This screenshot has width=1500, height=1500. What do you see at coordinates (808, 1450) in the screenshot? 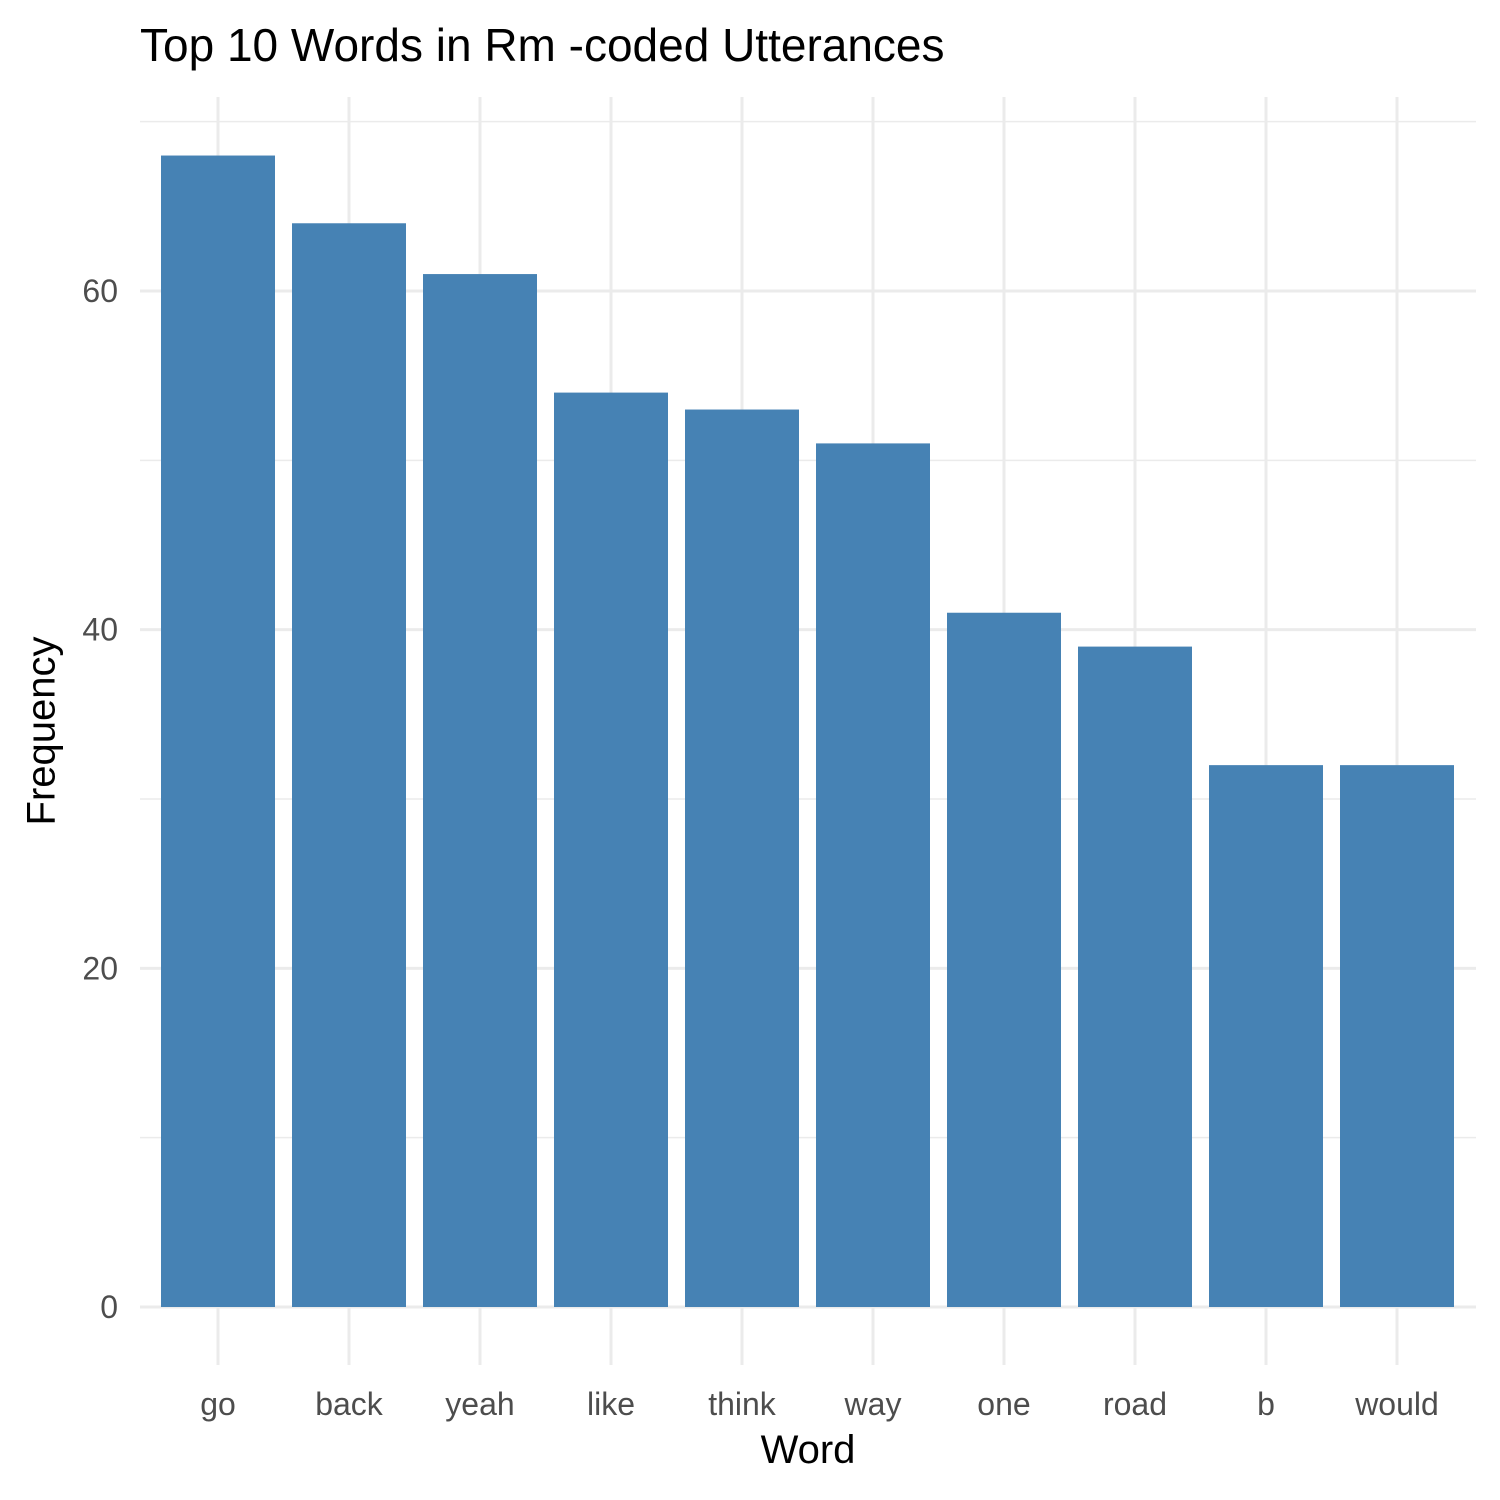
I see `x-axis-title: Word` at bounding box center [808, 1450].